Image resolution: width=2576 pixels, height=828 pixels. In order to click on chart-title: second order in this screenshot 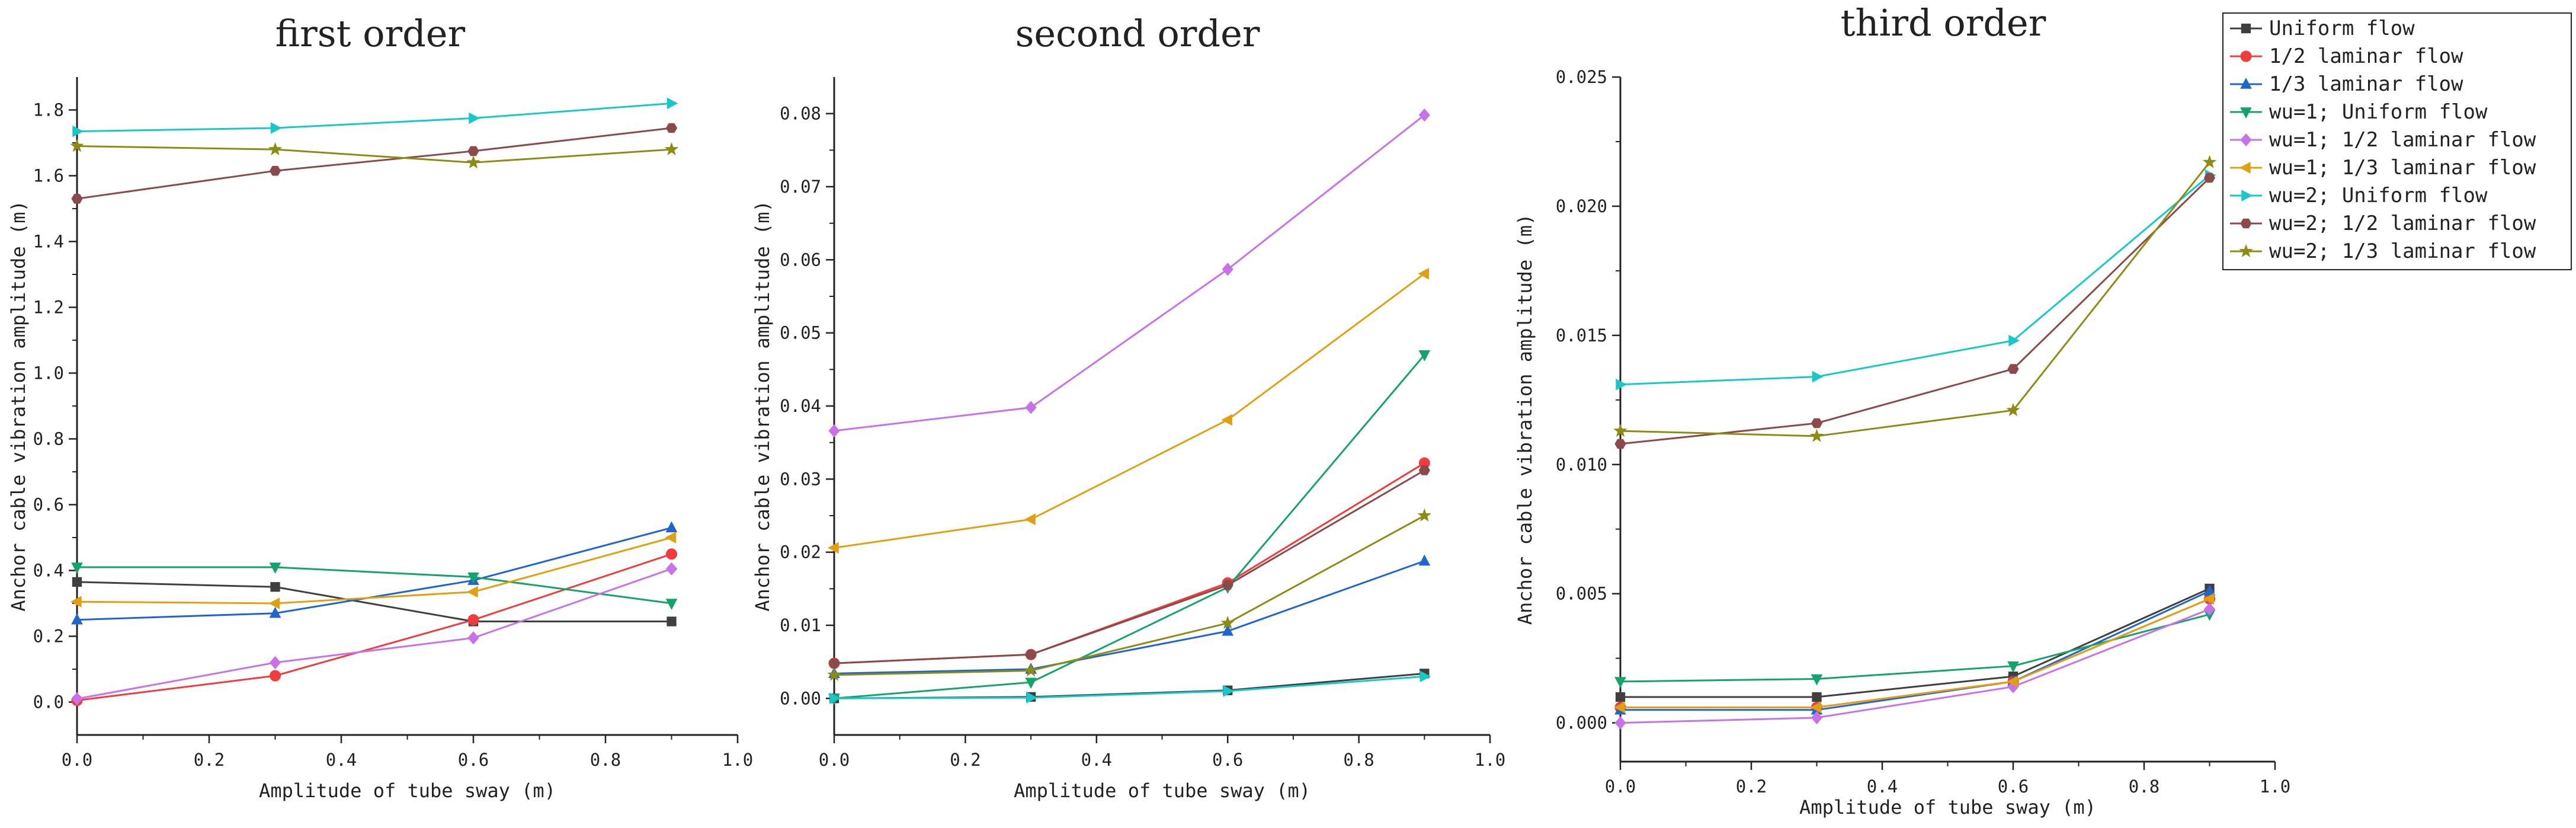, I will do `click(1137, 33)`.